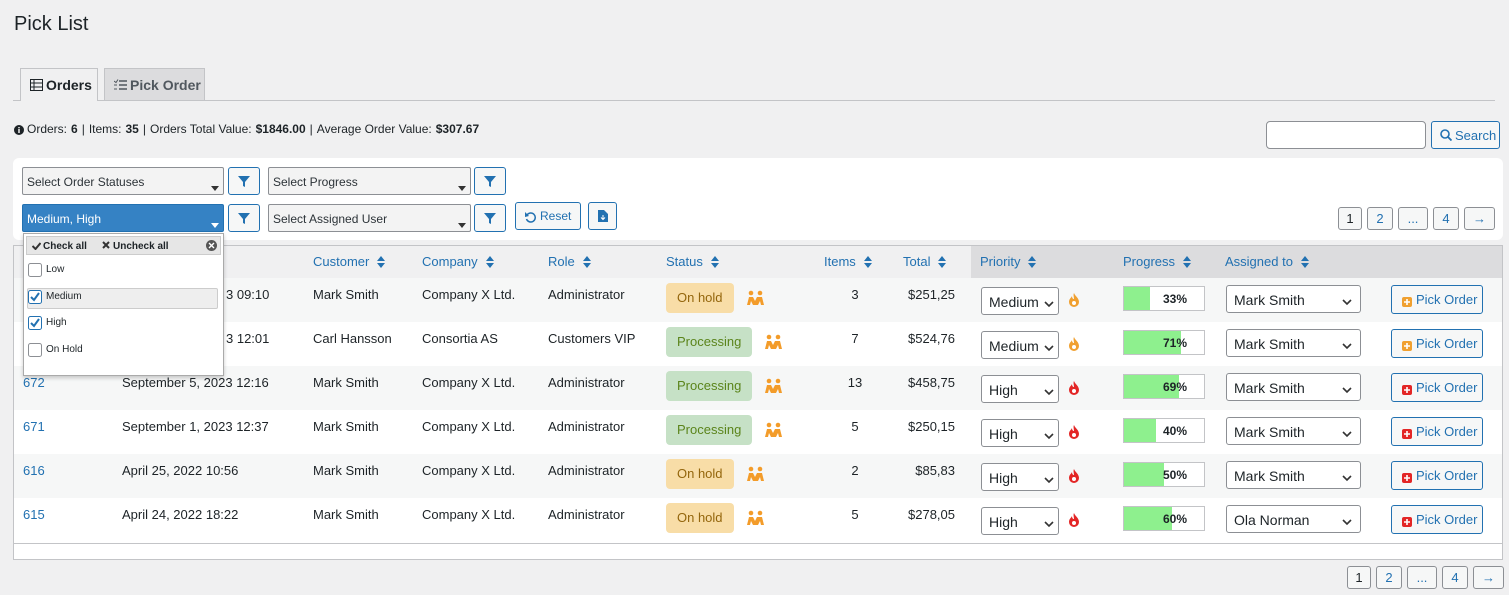 The image size is (1509, 595). Describe the element at coordinates (34, 426) in the screenshot. I see `order-id: 671` at that location.